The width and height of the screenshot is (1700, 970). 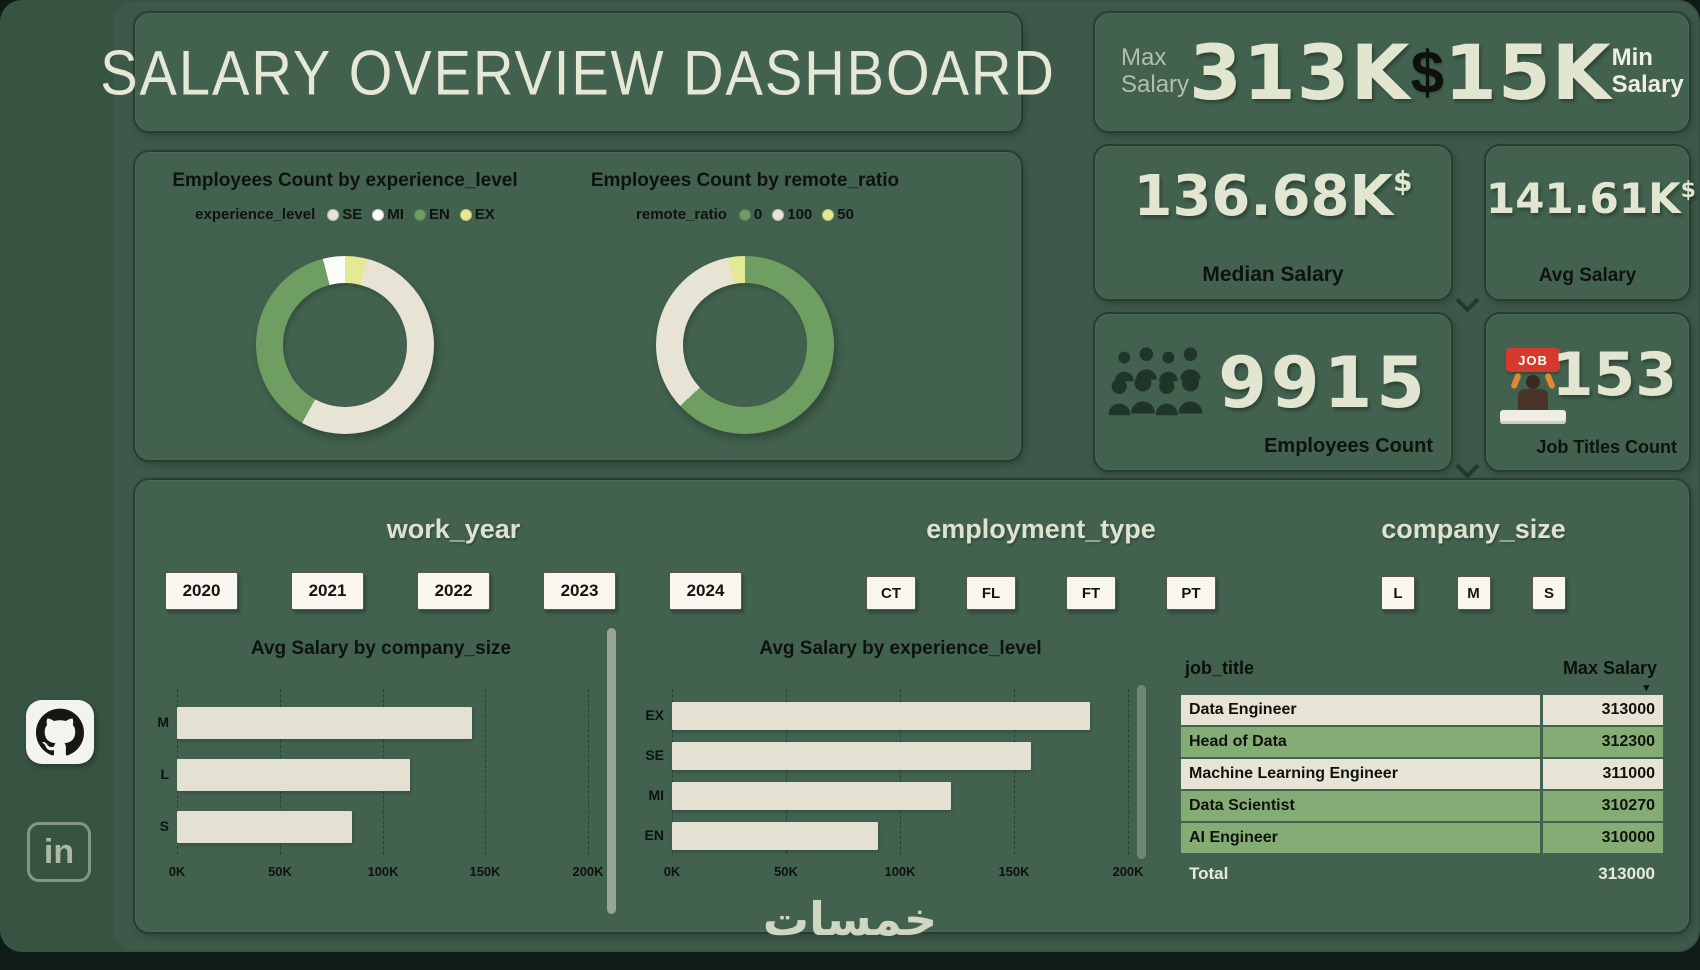 I want to click on github-icon, so click(x=60, y=732).